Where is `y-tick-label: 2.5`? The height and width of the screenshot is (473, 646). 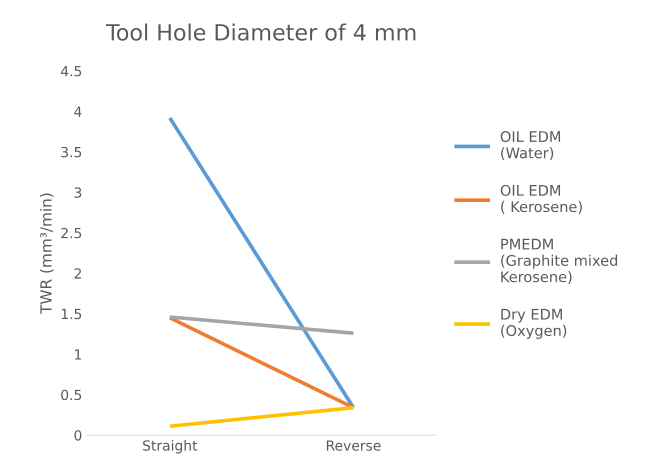 y-tick-label: 2.5 is located at coordinates (71, 233).